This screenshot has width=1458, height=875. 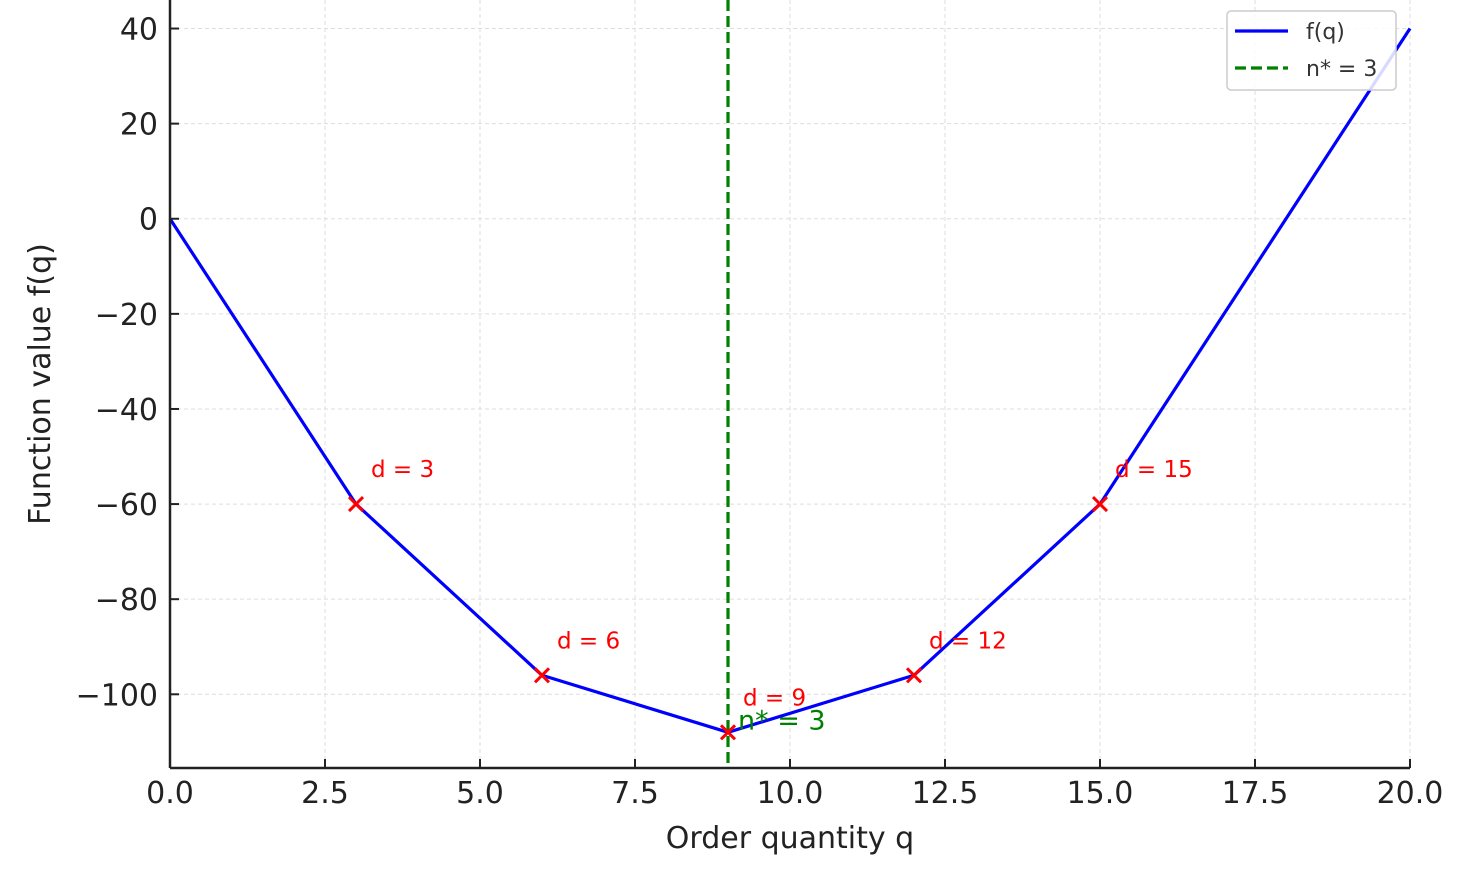 I want to click on marker-label: d = 9, so click(x=774, y=698).